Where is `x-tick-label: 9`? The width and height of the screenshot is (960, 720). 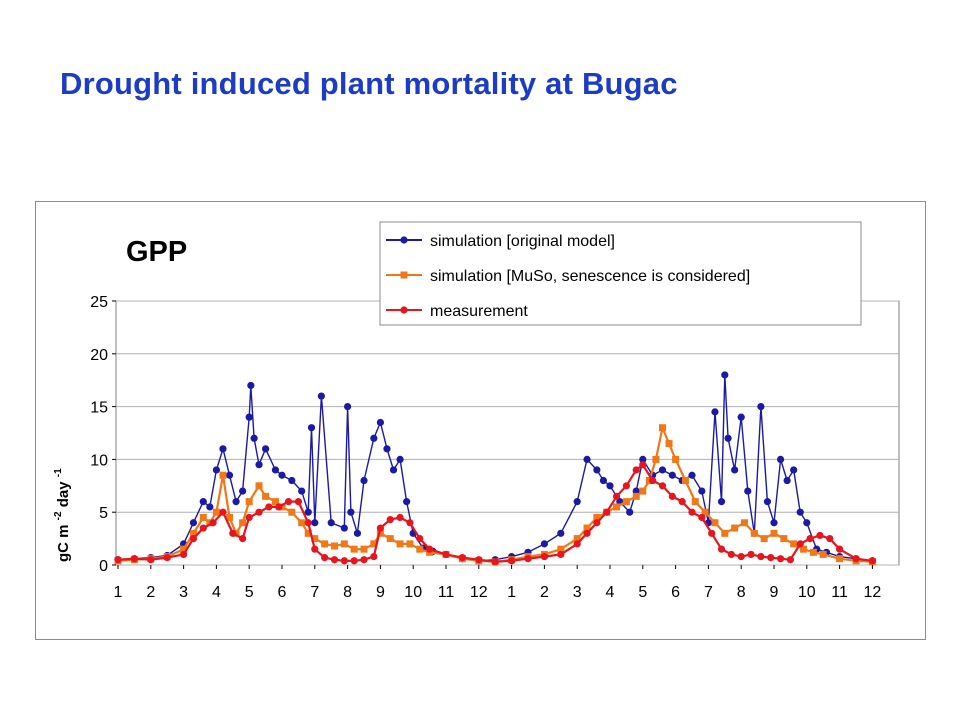
x-tick-label: 9 is located at coordinates (774, 592).